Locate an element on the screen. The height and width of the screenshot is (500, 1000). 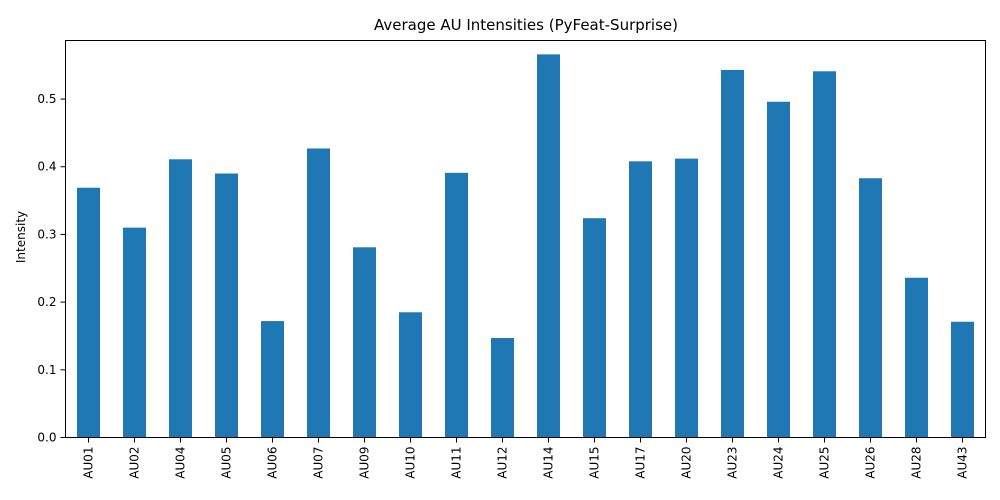
x-tick-label: AU10 is located at coordinates (411, 463).